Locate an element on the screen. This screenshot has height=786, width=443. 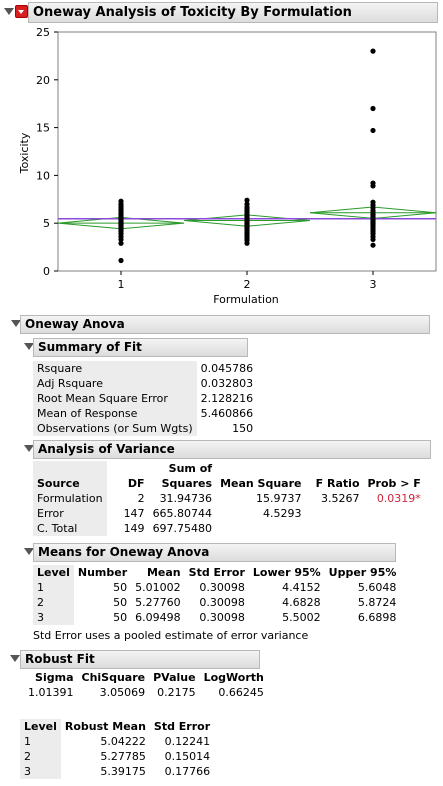
means-row: 1 50 5.01002 0.30098 4.4152 5.6048 is located at coordinates (216, 587).